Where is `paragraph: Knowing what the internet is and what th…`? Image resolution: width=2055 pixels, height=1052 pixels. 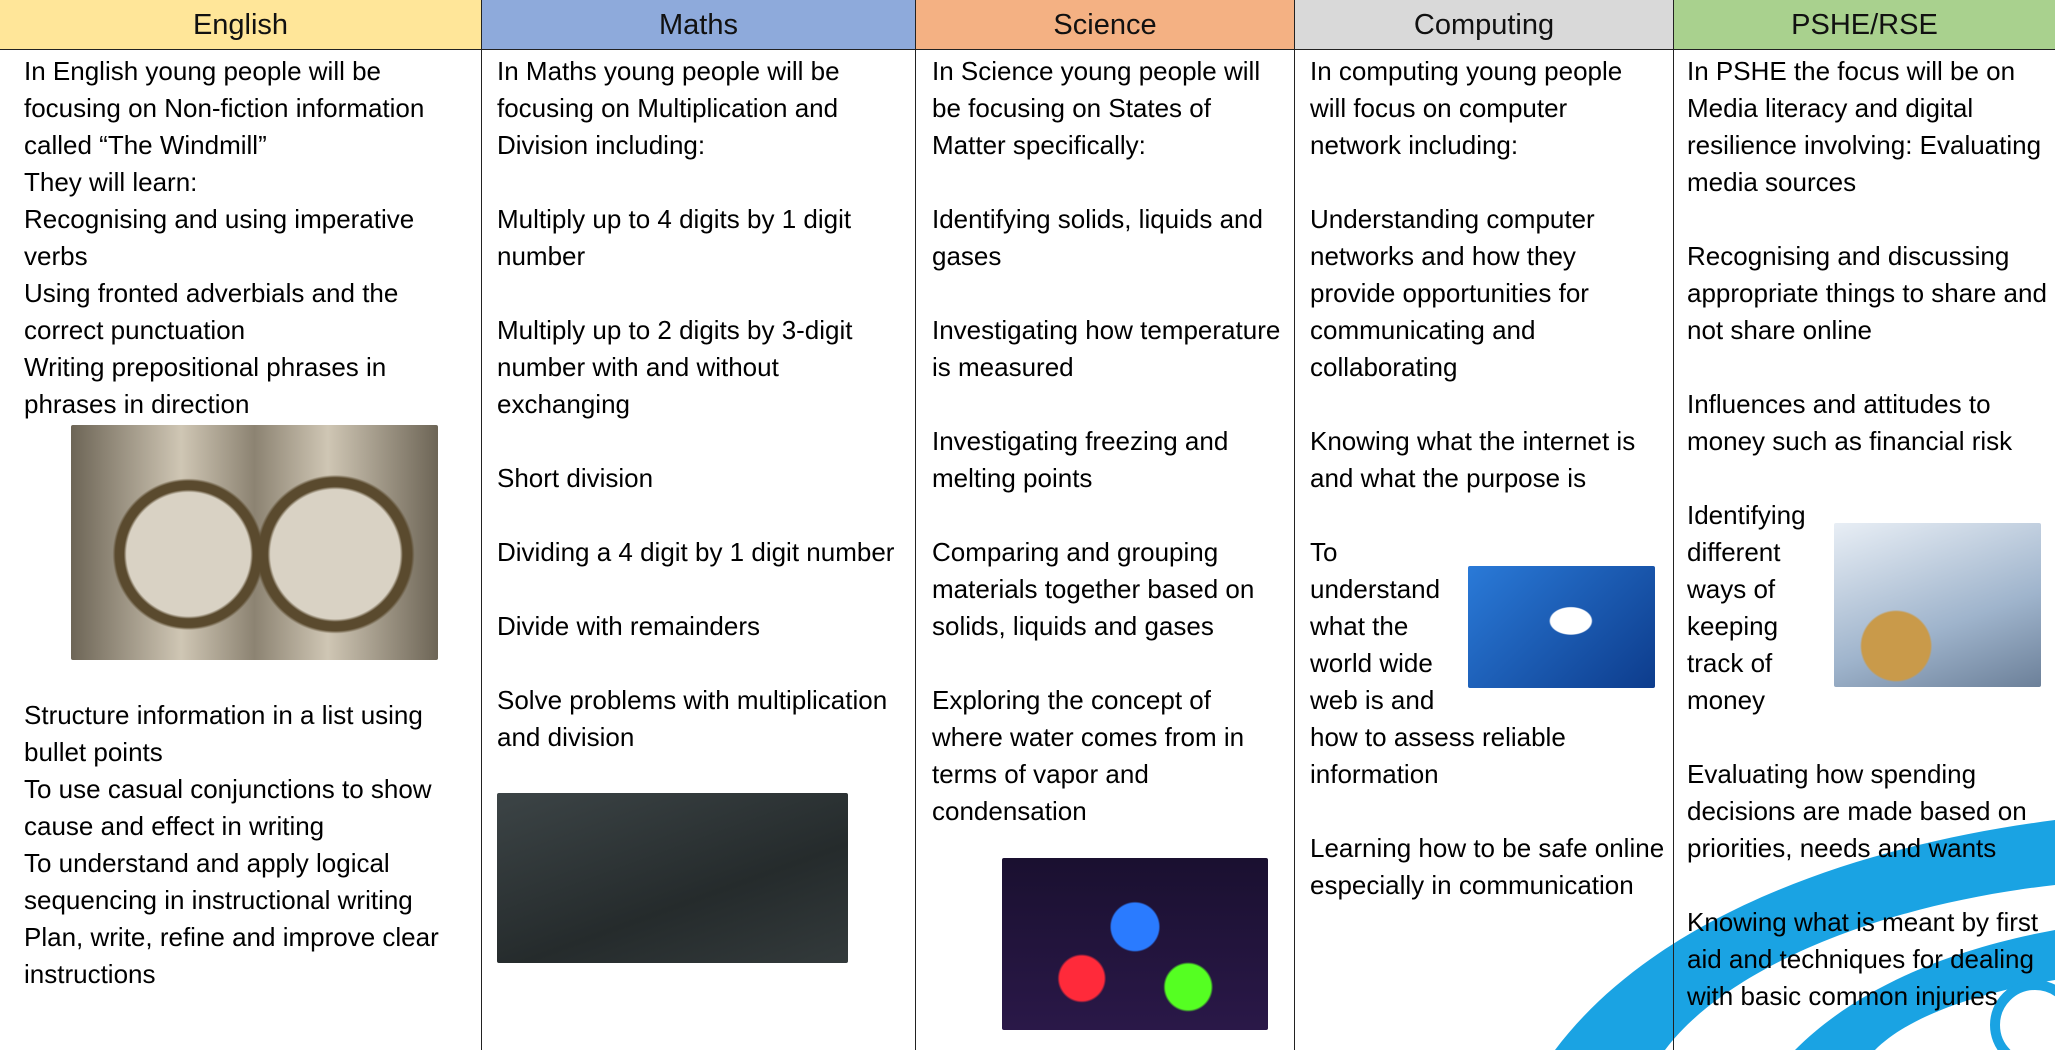 paragraph: Knowing what the internet is and what th… is located at coordinates (1473, 459).